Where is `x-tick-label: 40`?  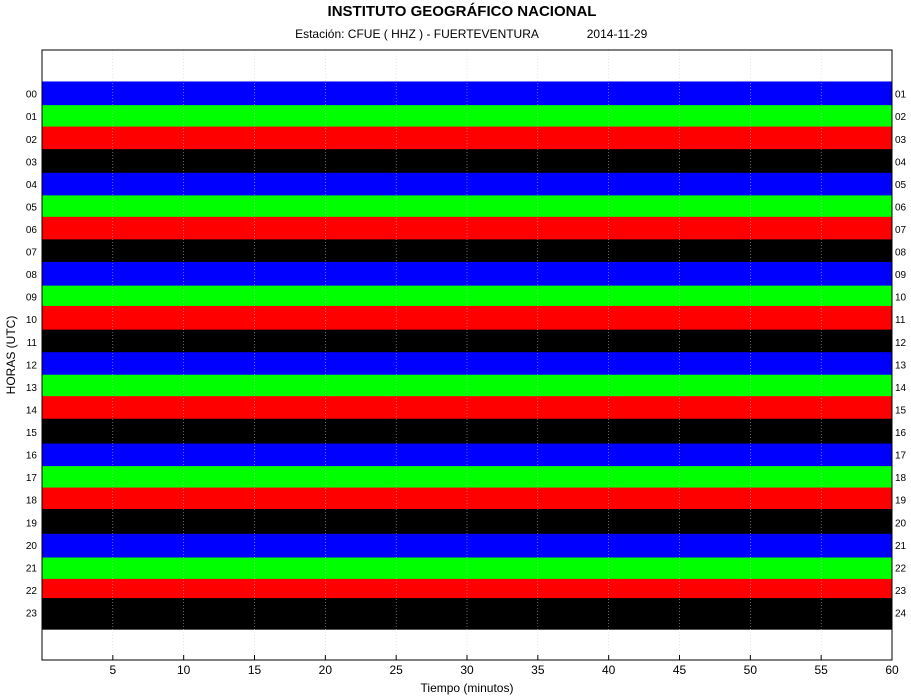
x-tick-label: 40 is located at coordinates (609, 670).